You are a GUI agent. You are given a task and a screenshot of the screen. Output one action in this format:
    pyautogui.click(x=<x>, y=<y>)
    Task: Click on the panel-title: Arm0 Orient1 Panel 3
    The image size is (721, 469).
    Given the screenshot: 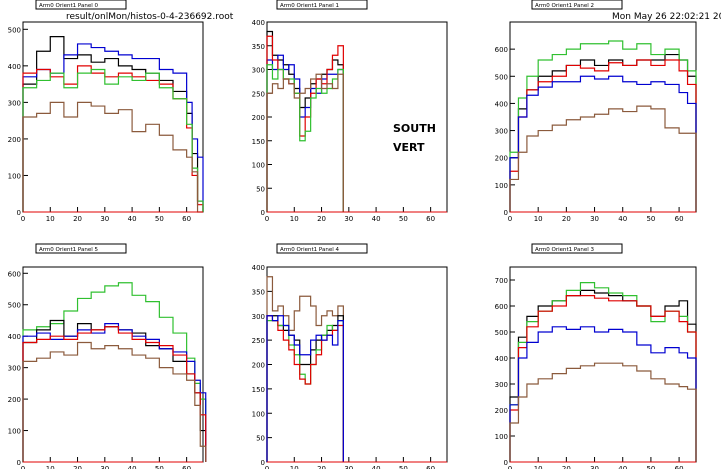 What is the action you would take?
    pyautogui.click(x=565, y=250)
    